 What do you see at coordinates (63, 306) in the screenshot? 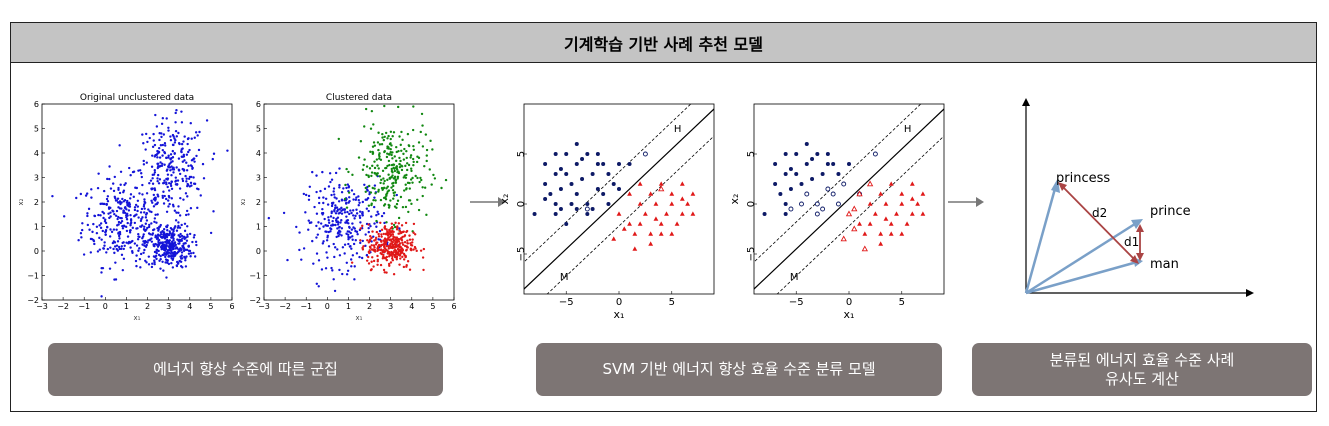
I see `x-tick-label: −2` at bounding box center [63, 306].